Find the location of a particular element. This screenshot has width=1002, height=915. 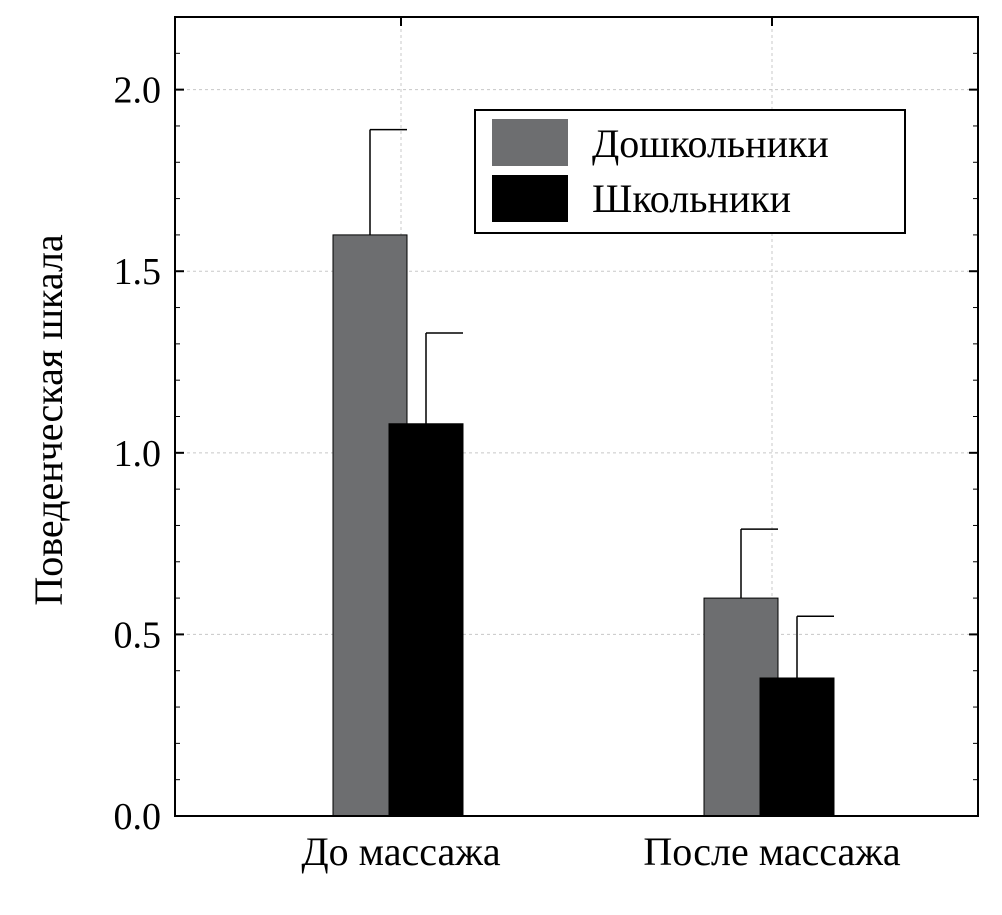

y-tick-label-4: 2.0 is located at coordinates (138, 91).